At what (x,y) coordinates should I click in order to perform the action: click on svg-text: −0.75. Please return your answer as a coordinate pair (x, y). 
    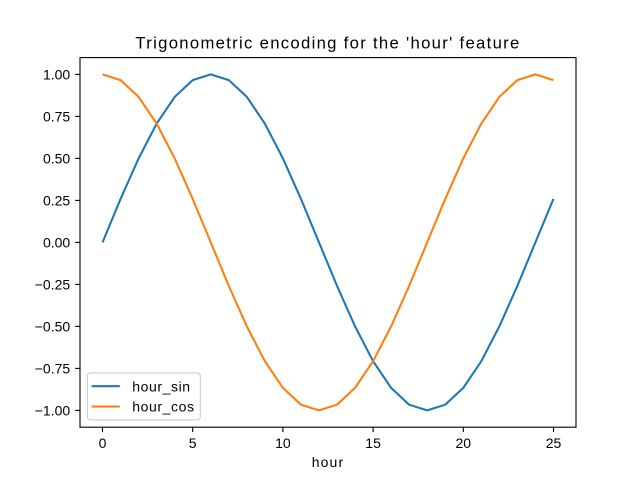
    Looking at the image, I should click on (53, 368).